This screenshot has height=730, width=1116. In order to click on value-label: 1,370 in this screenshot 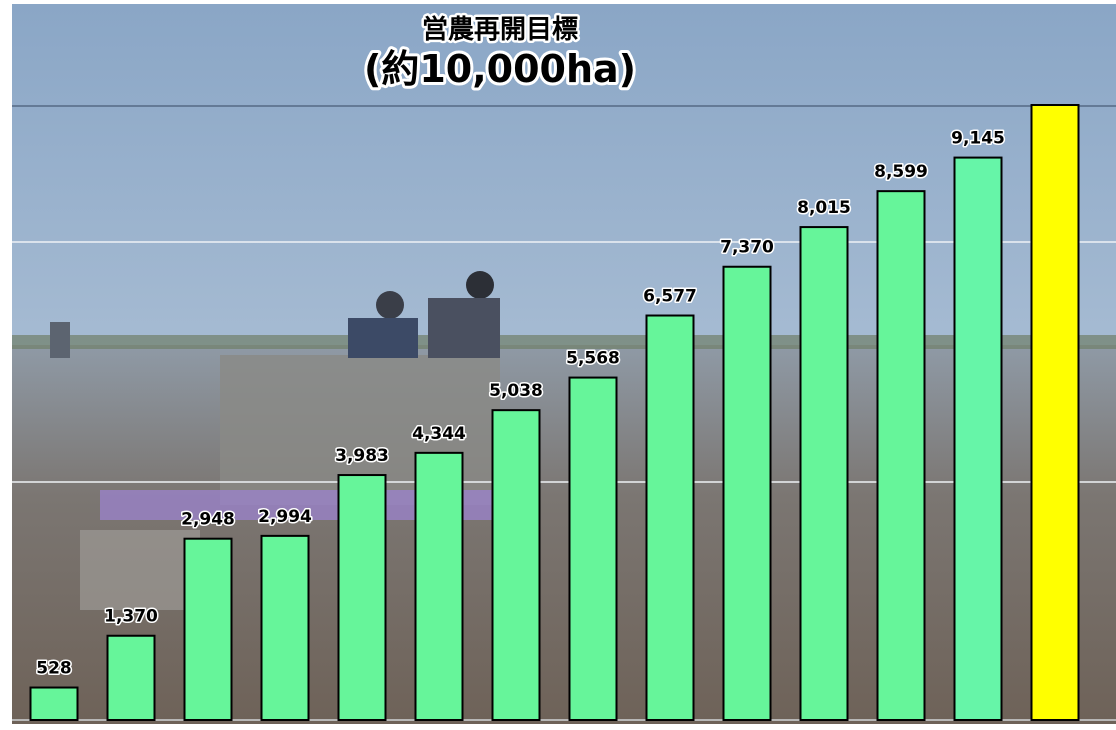, I will do `click(131, 617)`.